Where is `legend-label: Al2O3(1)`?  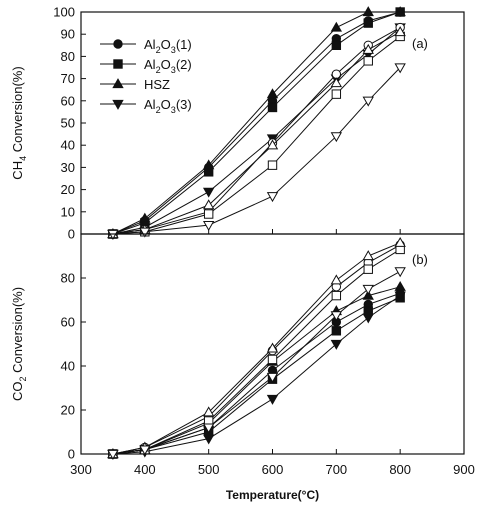
legend-label: Al2O3(1) is located at coordinates (168, 46).